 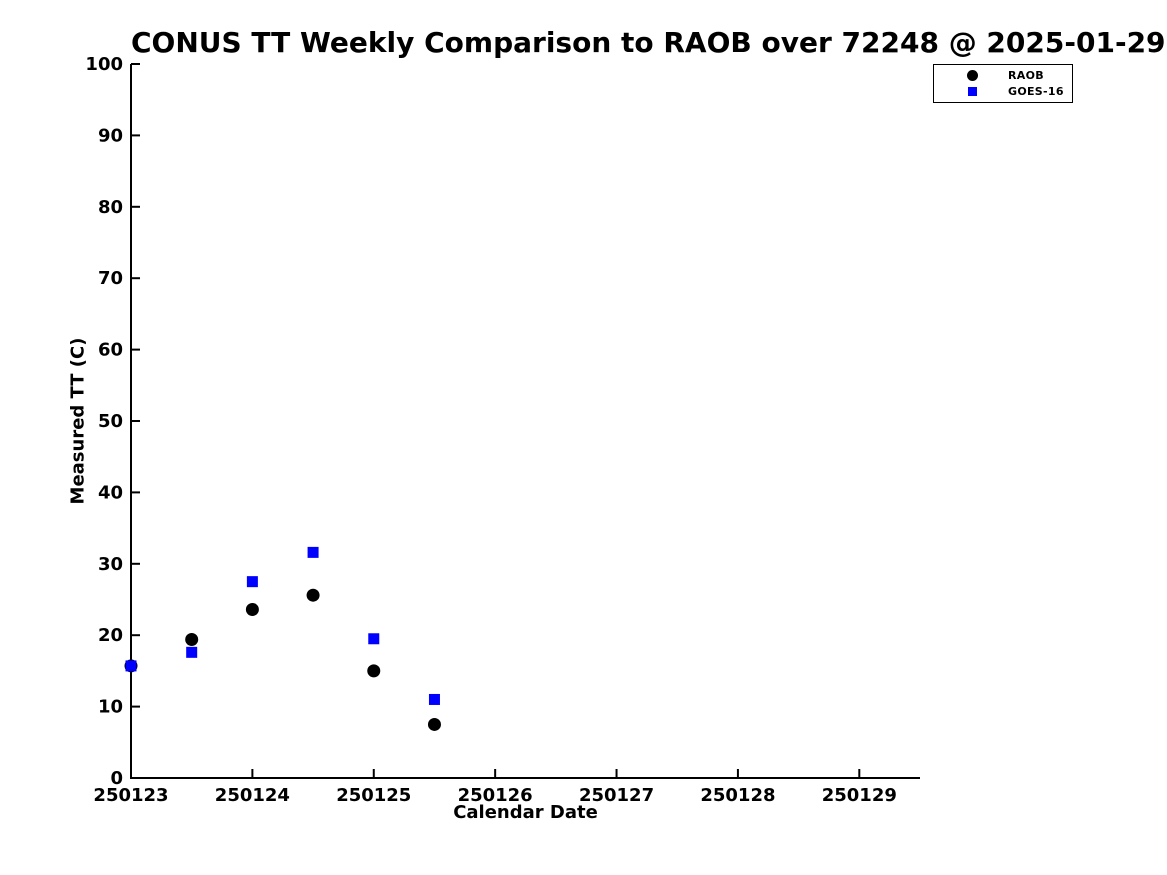 What do you see at coordinates (110, 350) in the screenshot?
I see `y-tick-label: 60` at bounding box center [110, 350].